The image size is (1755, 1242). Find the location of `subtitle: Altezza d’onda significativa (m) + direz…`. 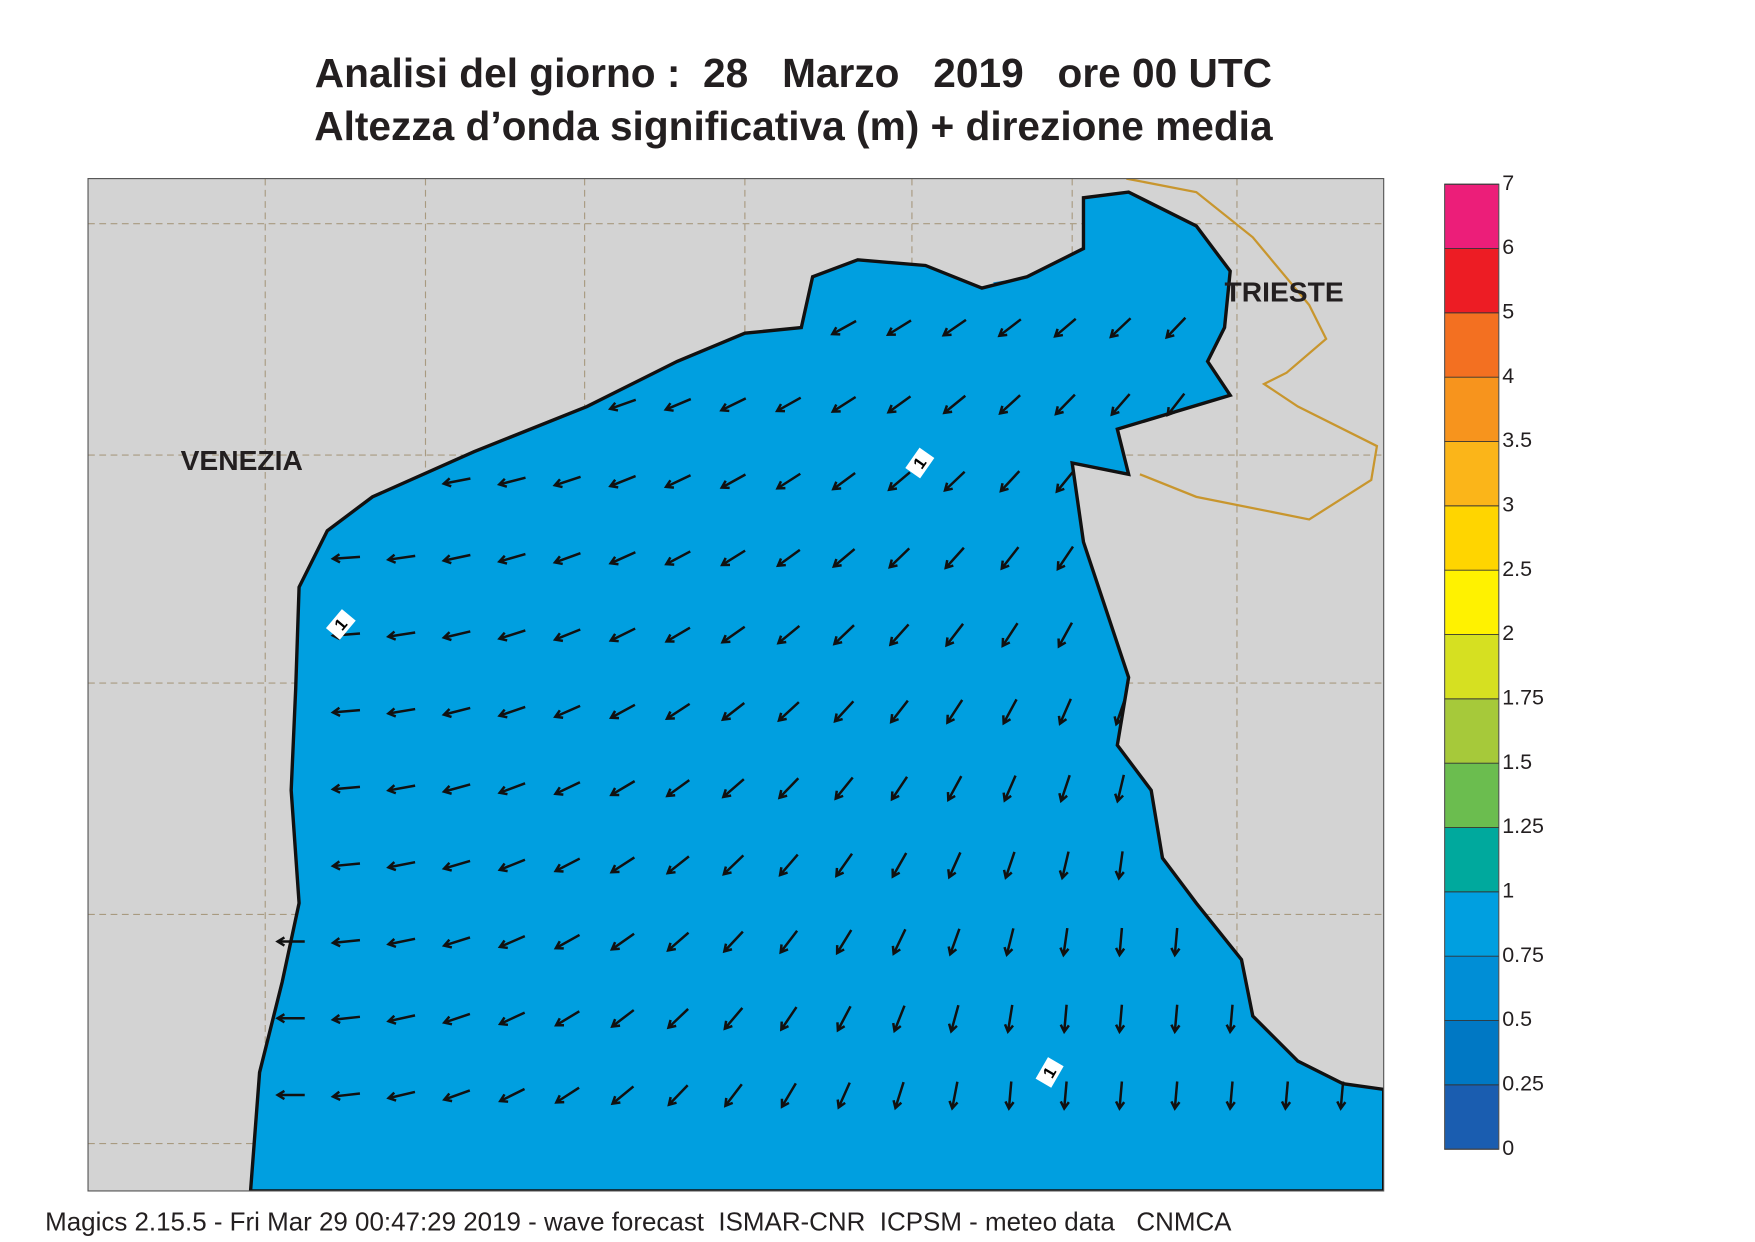

subtitle: Altezza d’onda significativa (m) + direz… is located at coordinates (793, 126).